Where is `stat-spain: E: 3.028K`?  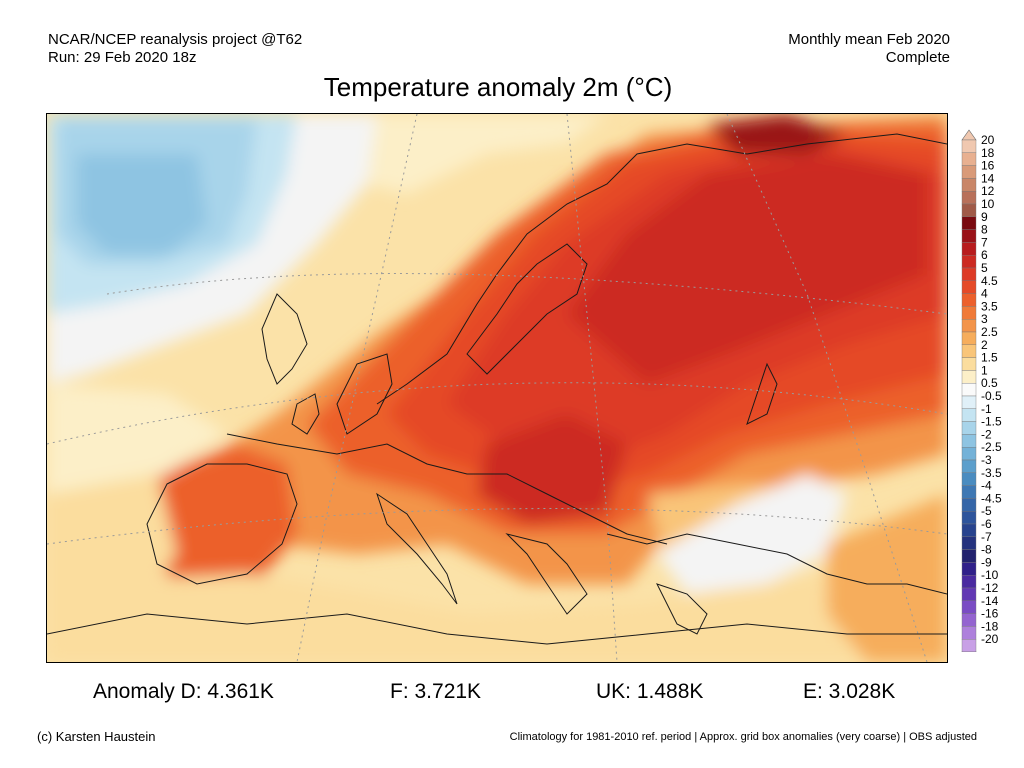
stat-spain: E: 3.028K is located at coordinates (849, 691).